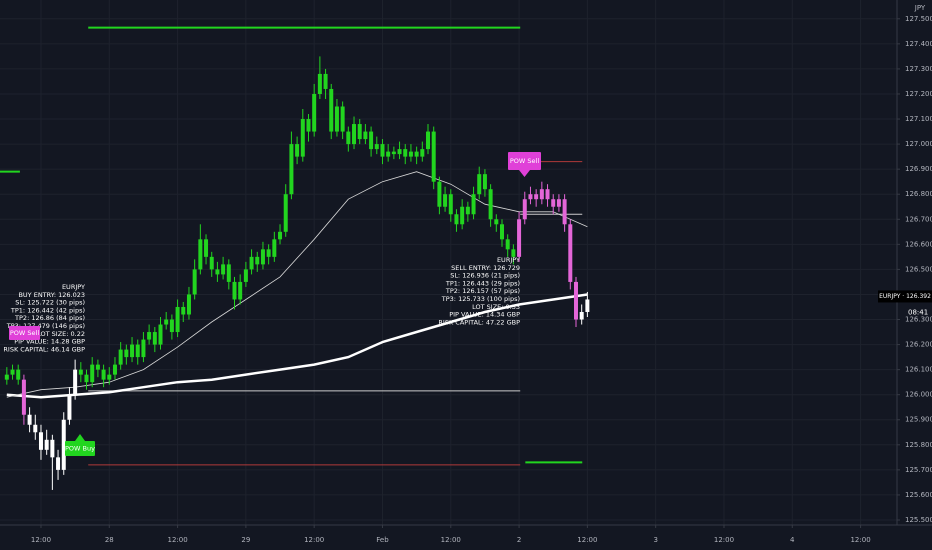  I want to click on pow-buy-badge, so click(80, 448).